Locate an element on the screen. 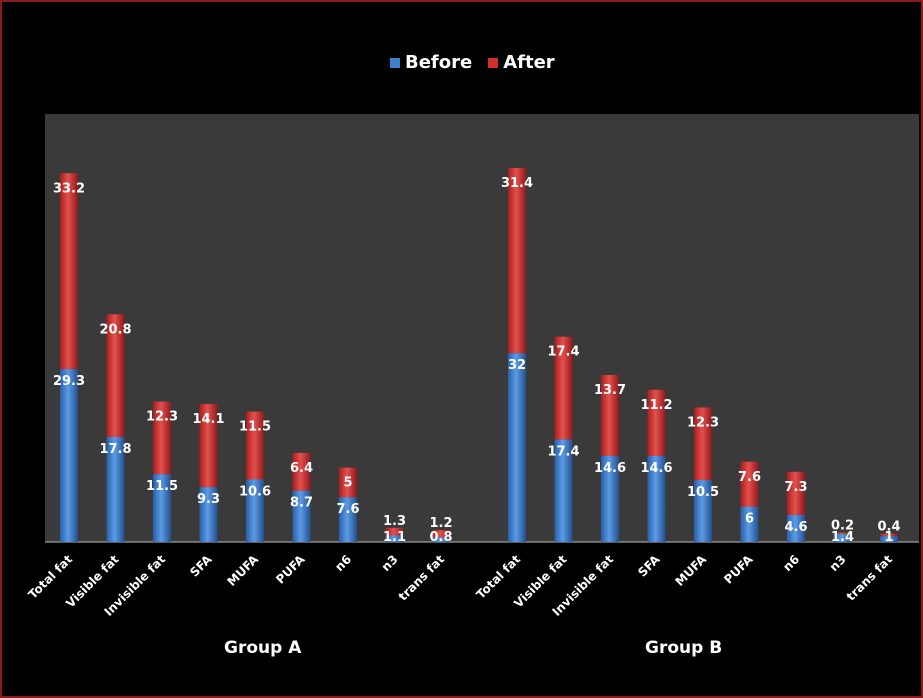 The height and width of the screenshot is (698, 923). value-label-after-a-n6: 5 is located at coordinates (347, 483).